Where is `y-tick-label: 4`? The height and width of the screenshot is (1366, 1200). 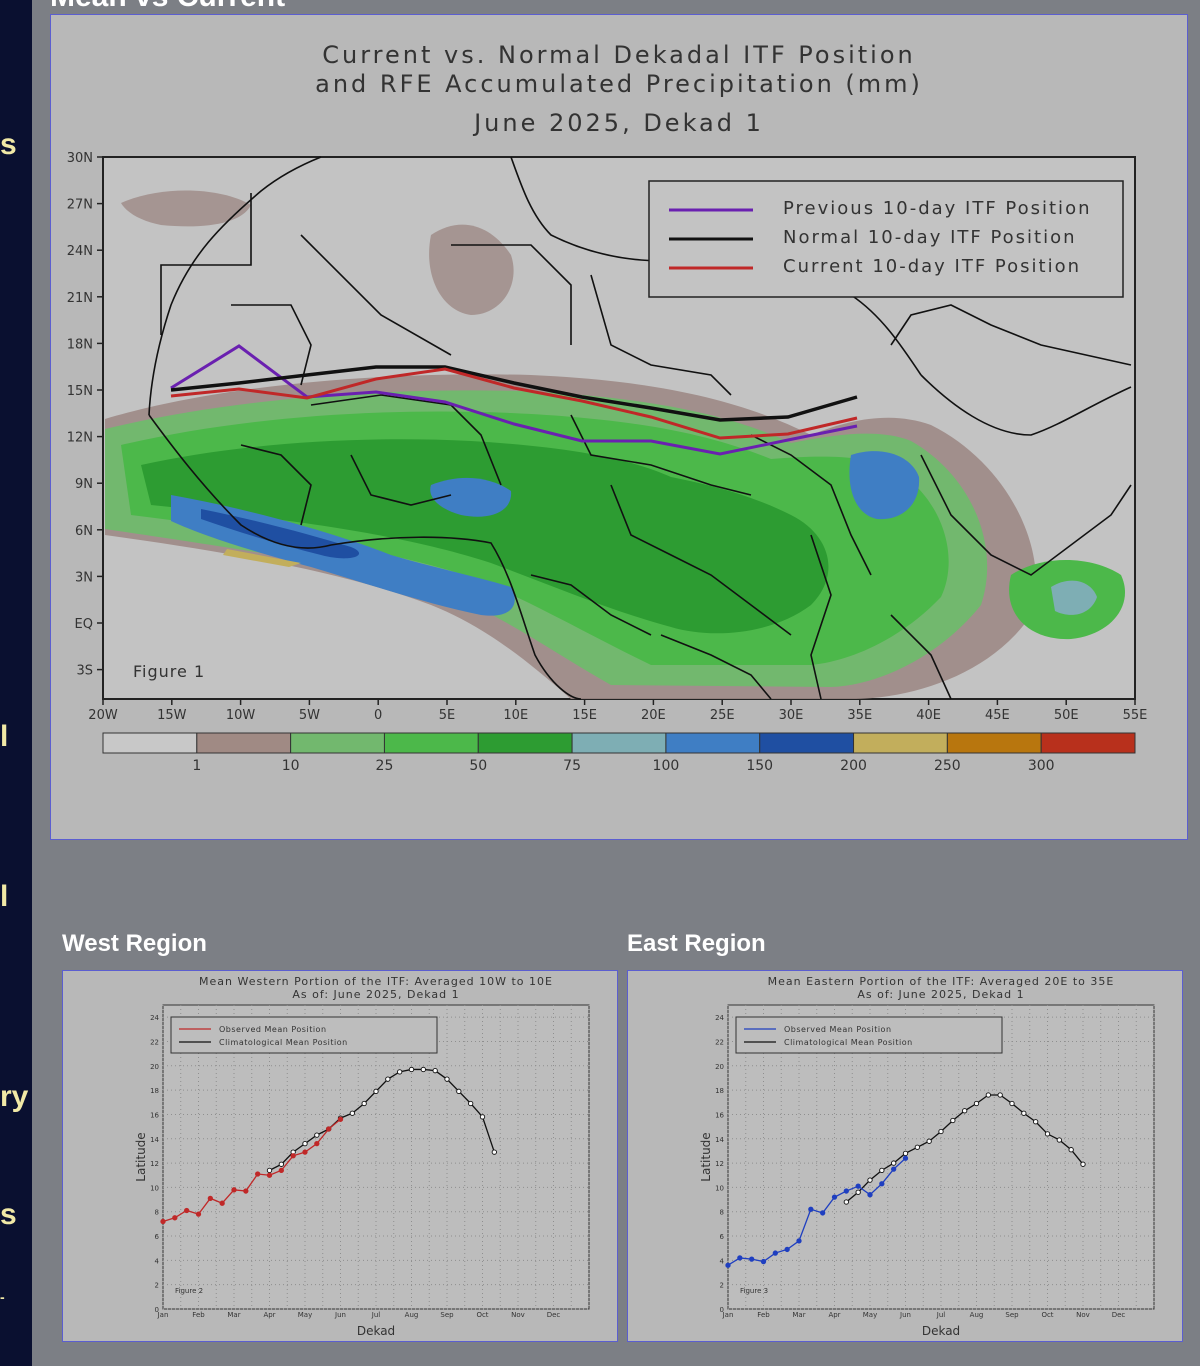 y-tick-label: 4 is located at coordinates (157, 1261).